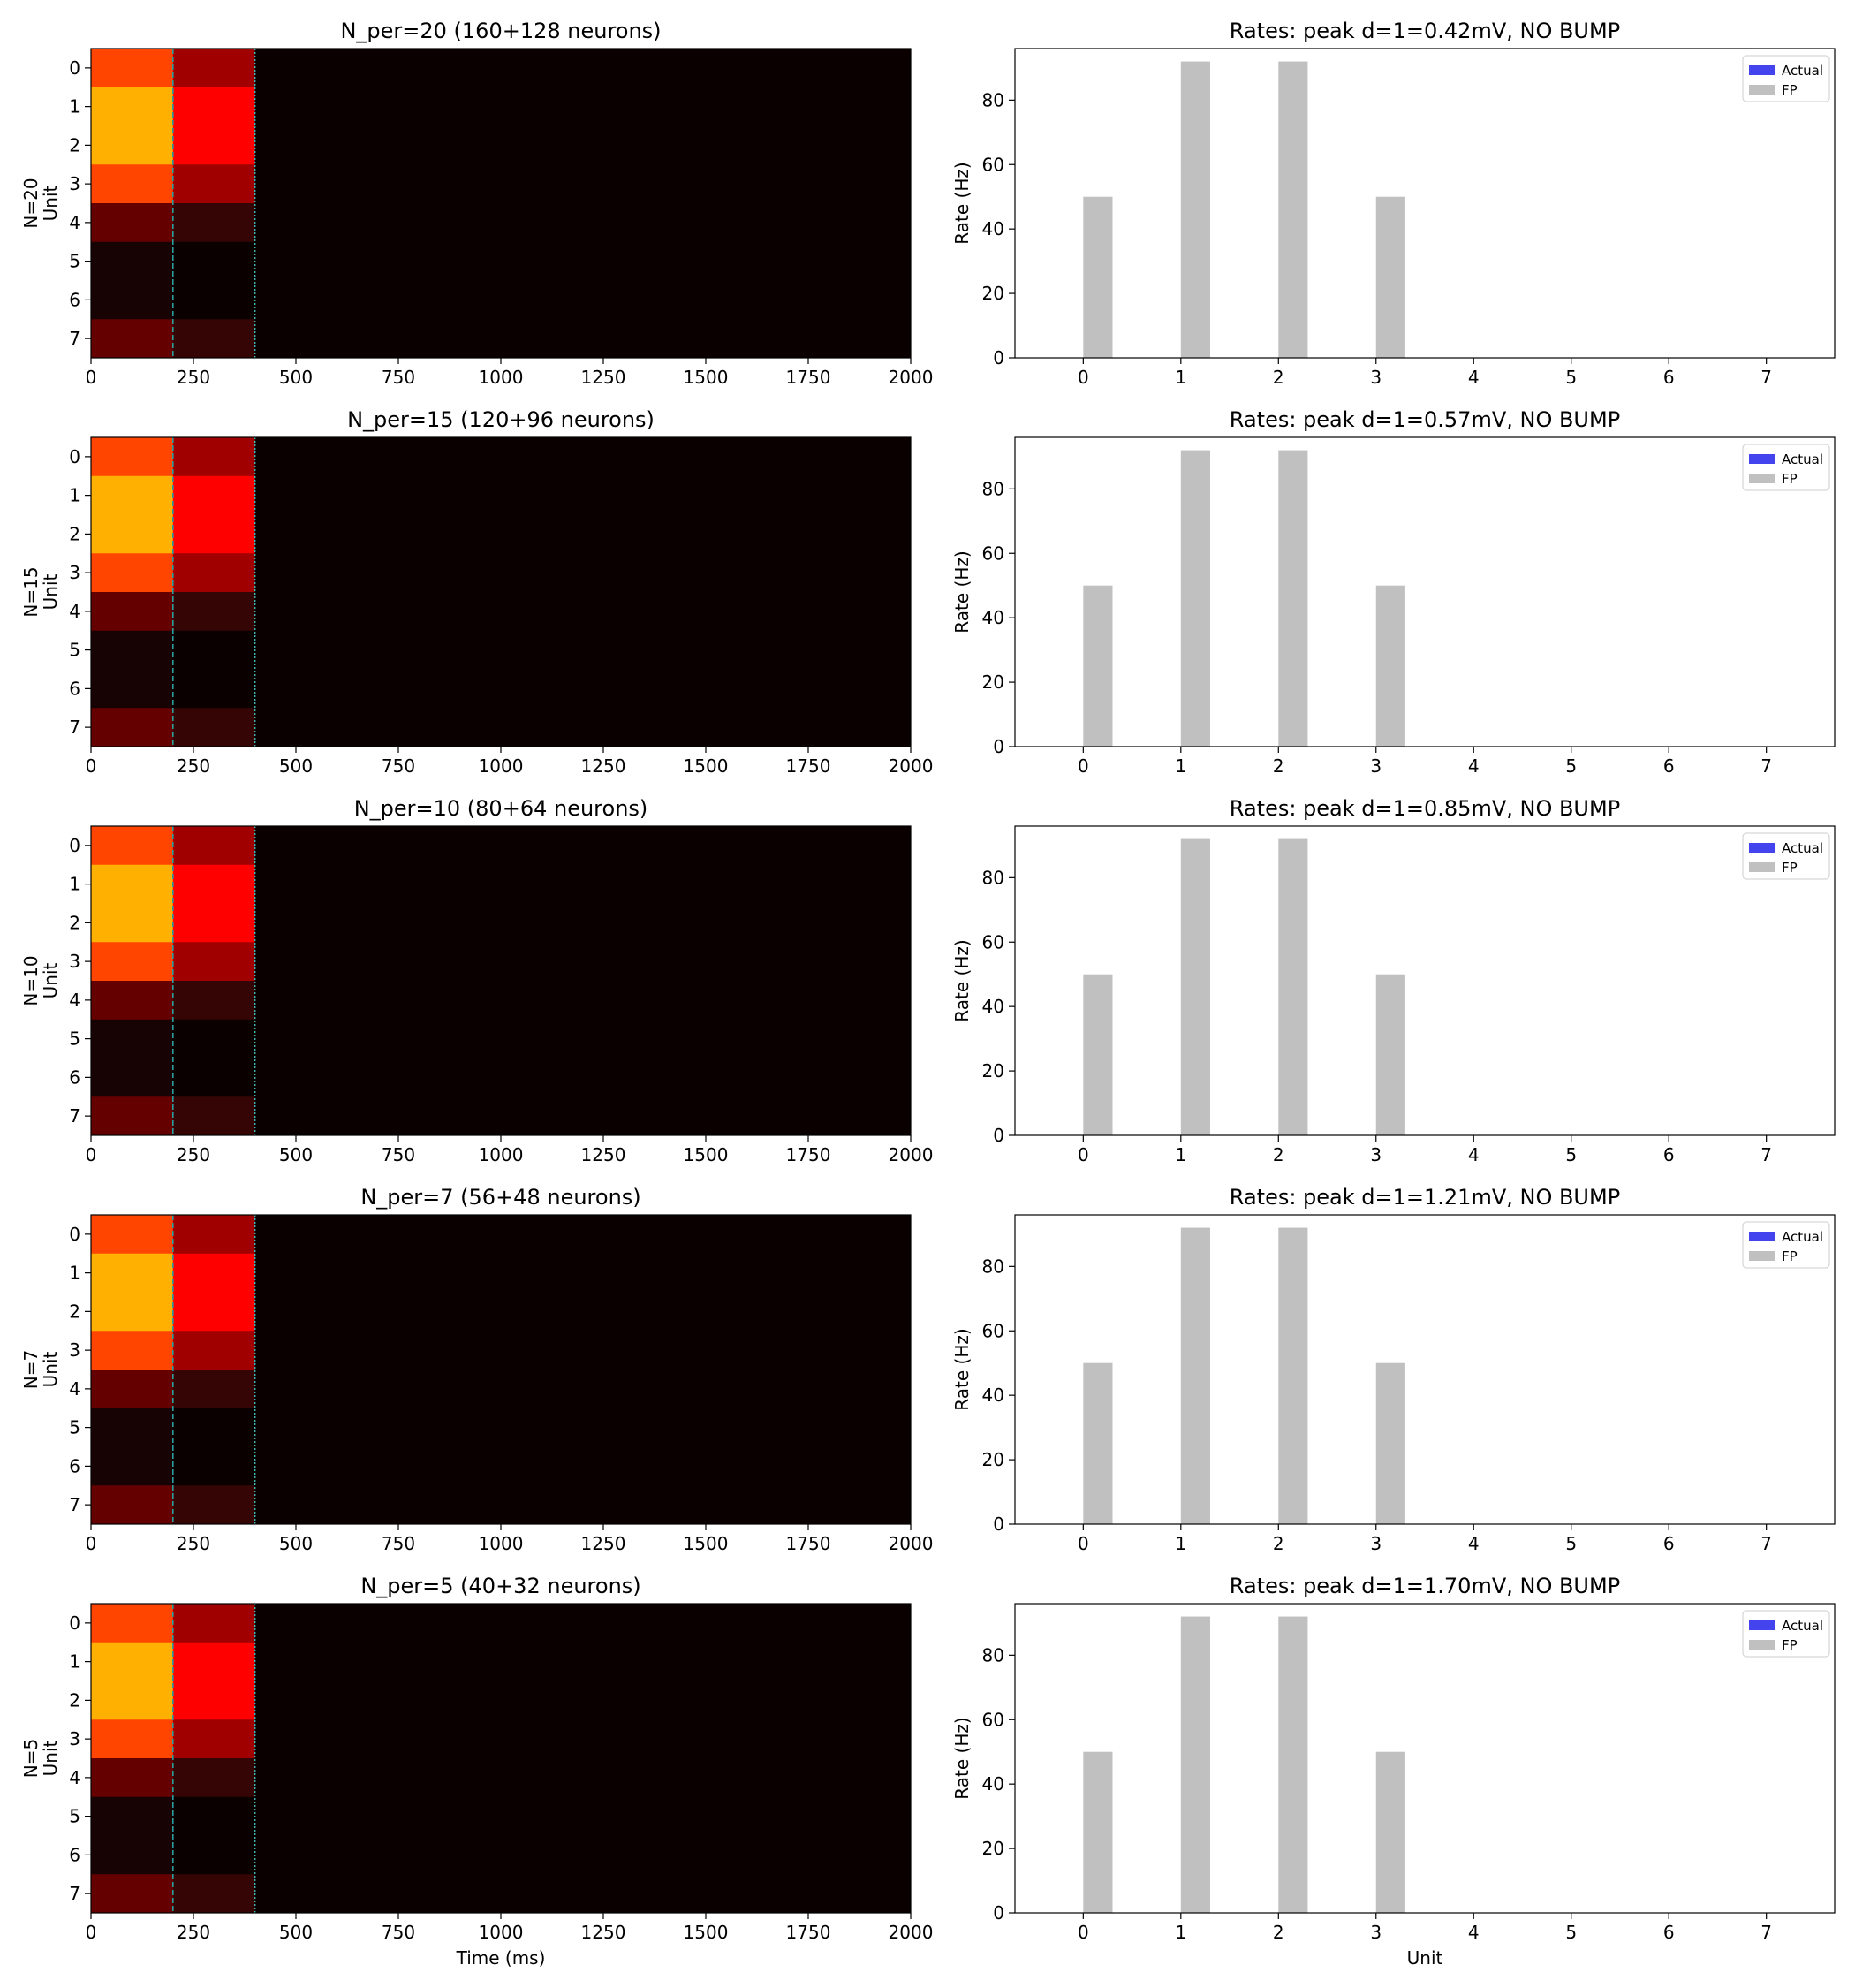  I want to click on x-tick-label: 2, so click(1278, 1932).